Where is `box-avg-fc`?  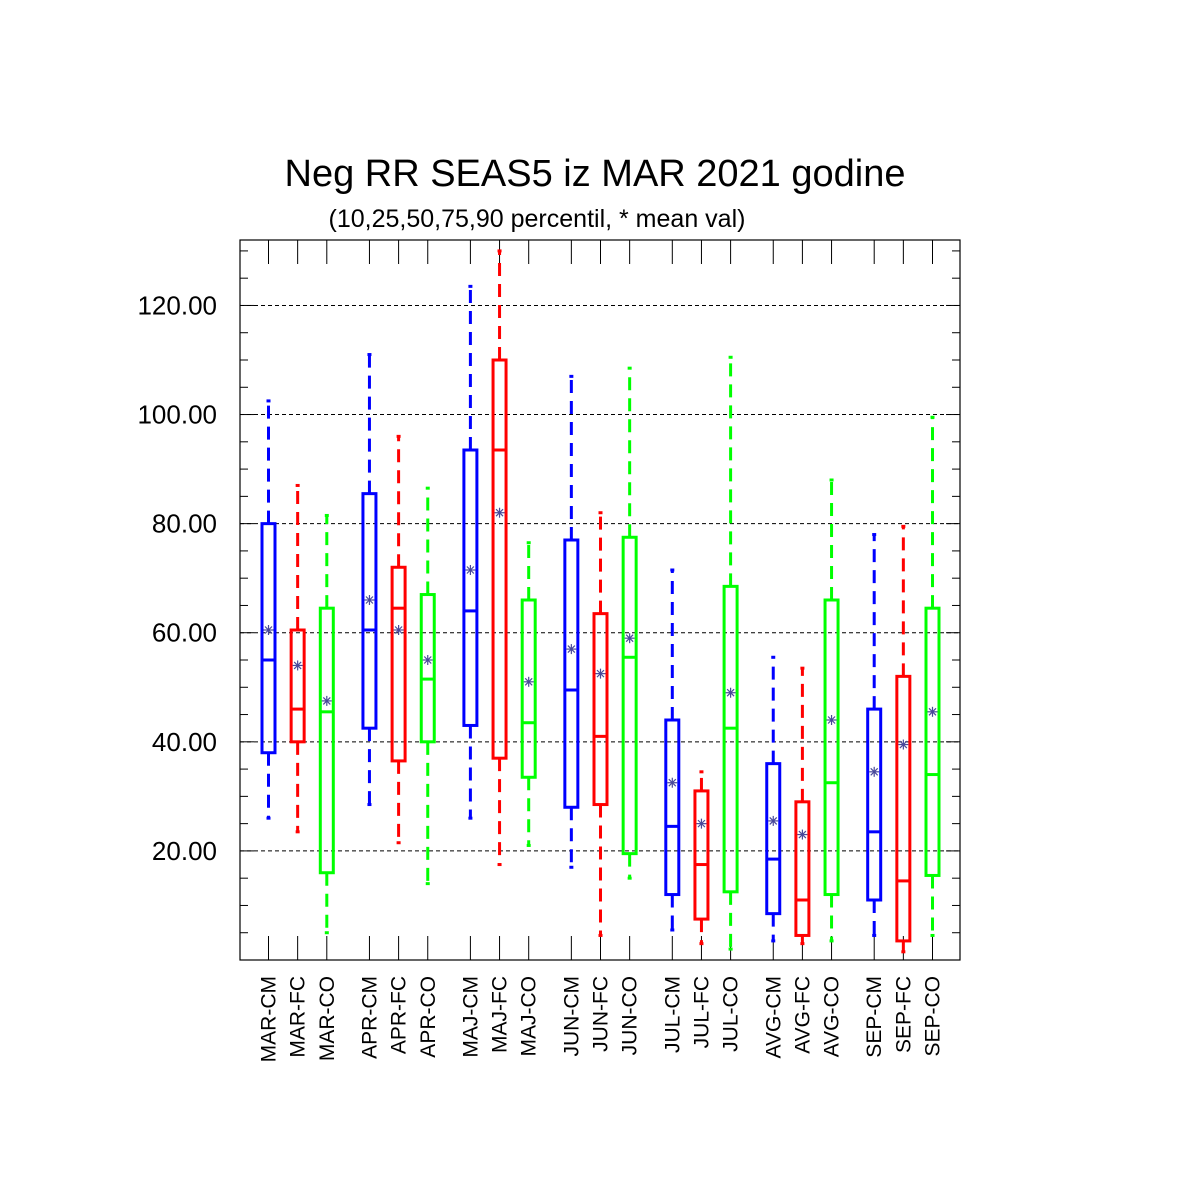
box-avg-fc is located at coordinates (802, 806).